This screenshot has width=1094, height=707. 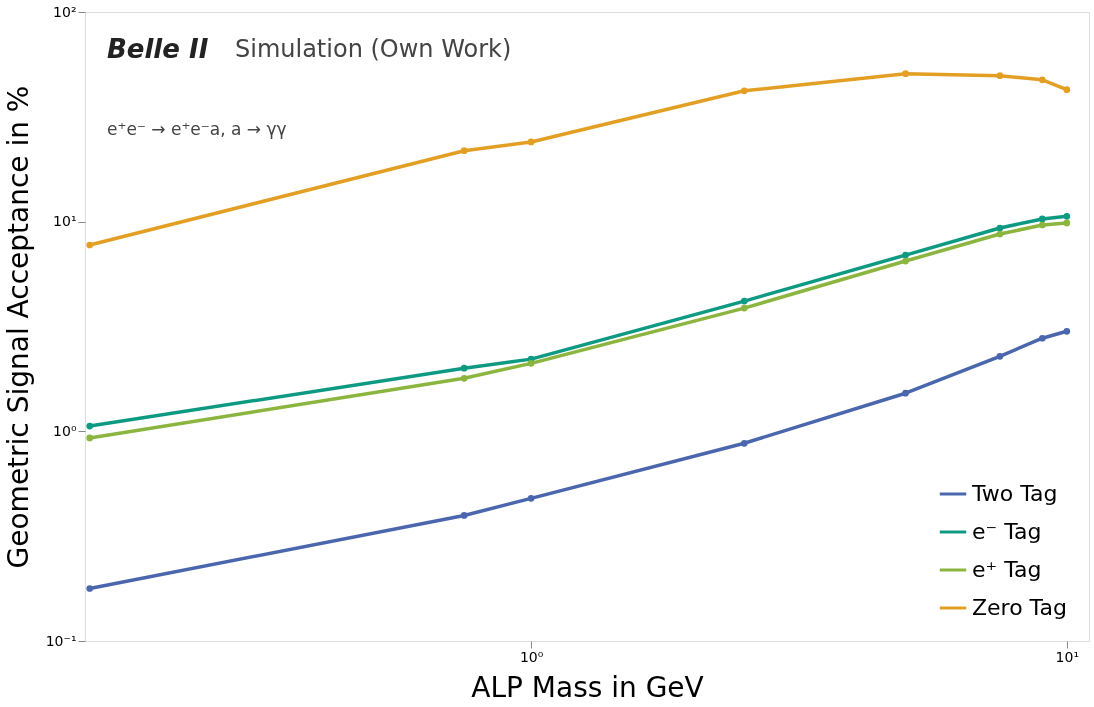 What do you see at coordinates (18, 327) in the screenshot?
I see `y-axis-title: Geometric Signal Acceptance in %` at bounding box center [18, 327].